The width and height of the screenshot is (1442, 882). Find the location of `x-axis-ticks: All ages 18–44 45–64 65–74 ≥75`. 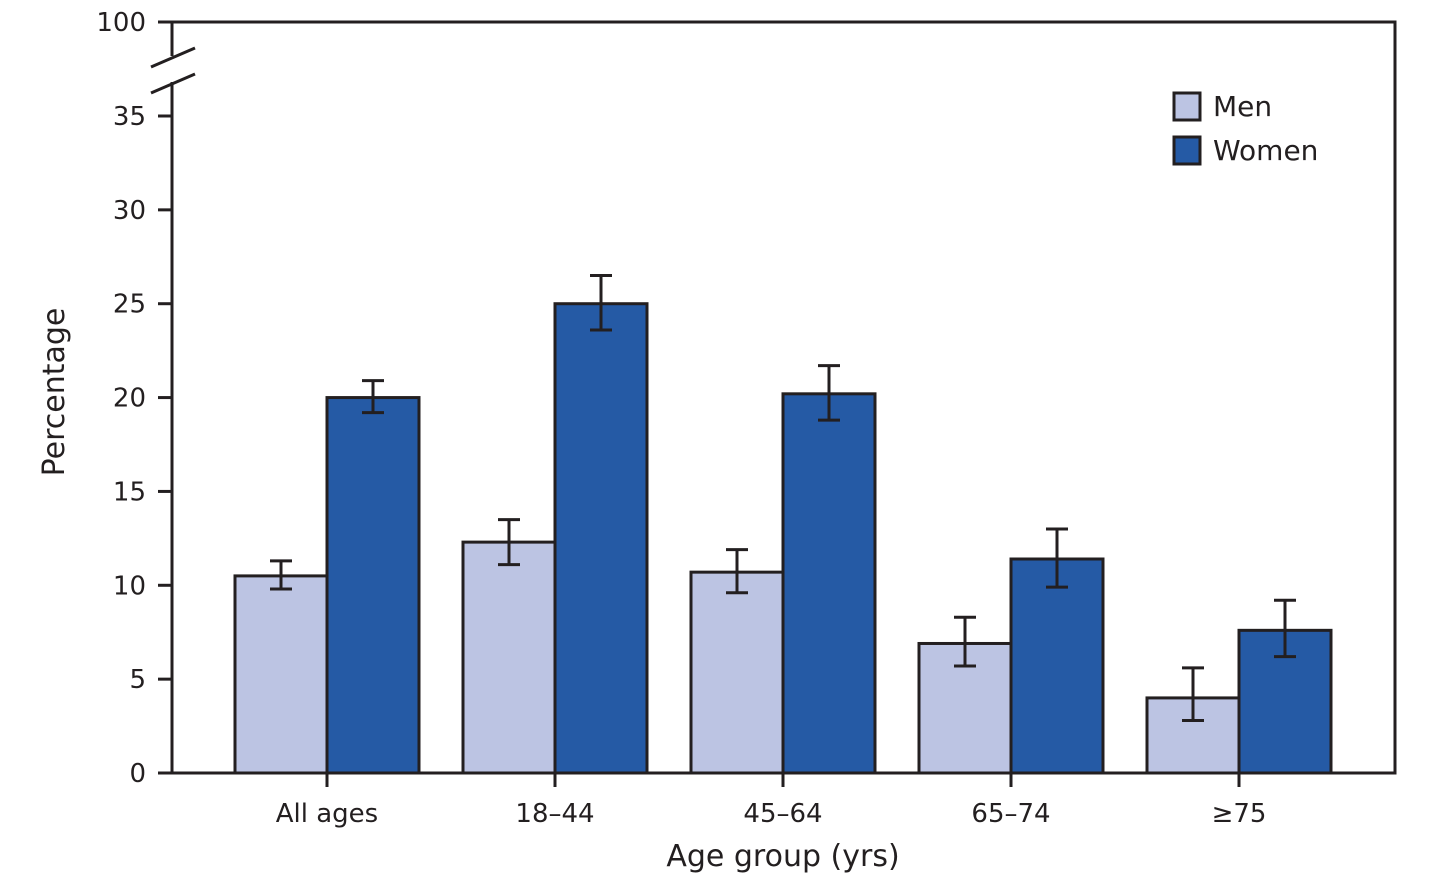

x-axis-ticks: All ages 18–44 45–64 65–74 ≥75 is located at coordinates (771, 801).